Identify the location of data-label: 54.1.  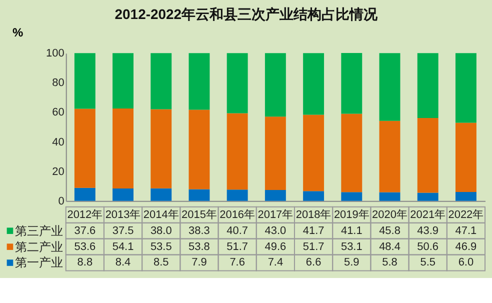
(123, 246).